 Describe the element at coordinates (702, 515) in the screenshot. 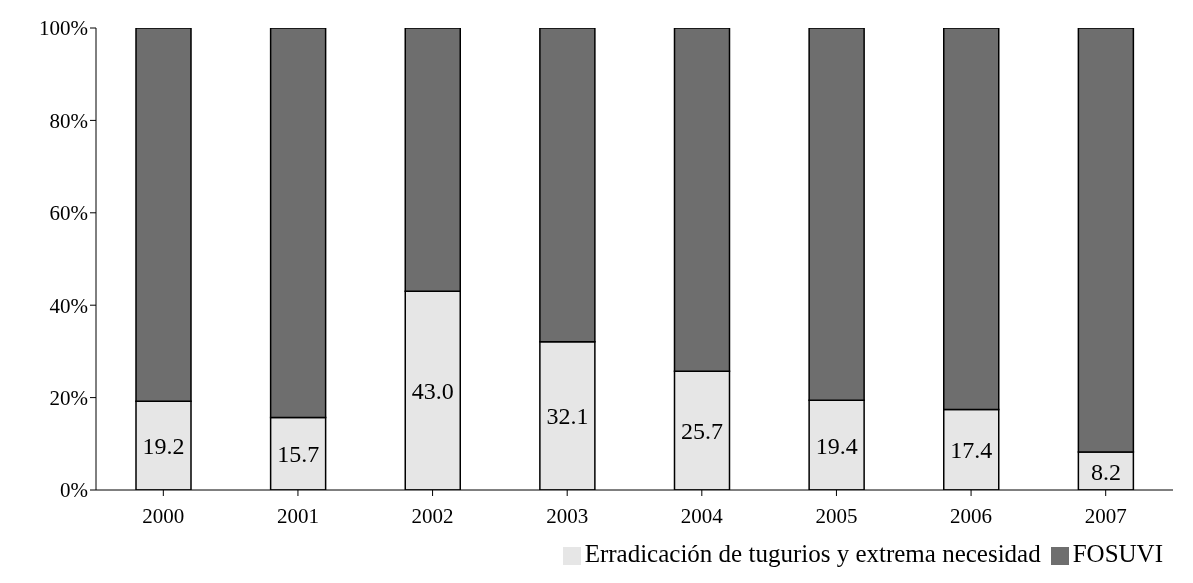

I see `x-tick-label: 2004` at that location.